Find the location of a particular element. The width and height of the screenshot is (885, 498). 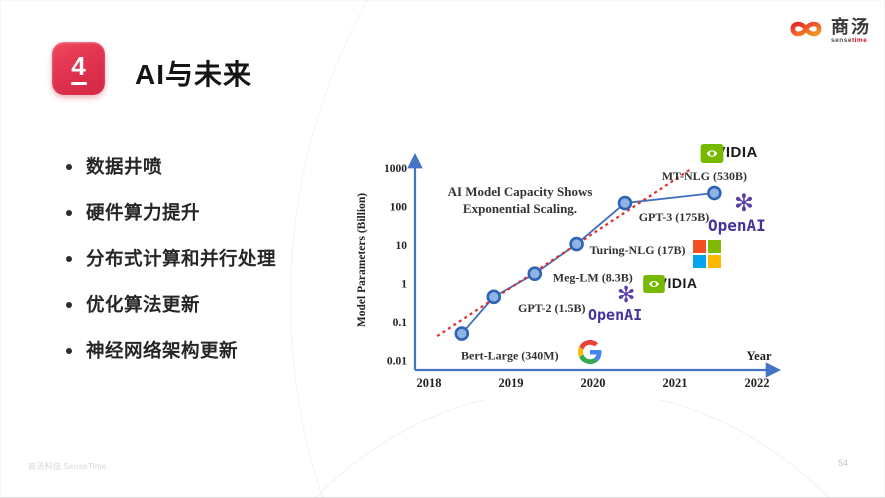

openai-logo: ✻ OpenAI is located at coordinates (737, 213).